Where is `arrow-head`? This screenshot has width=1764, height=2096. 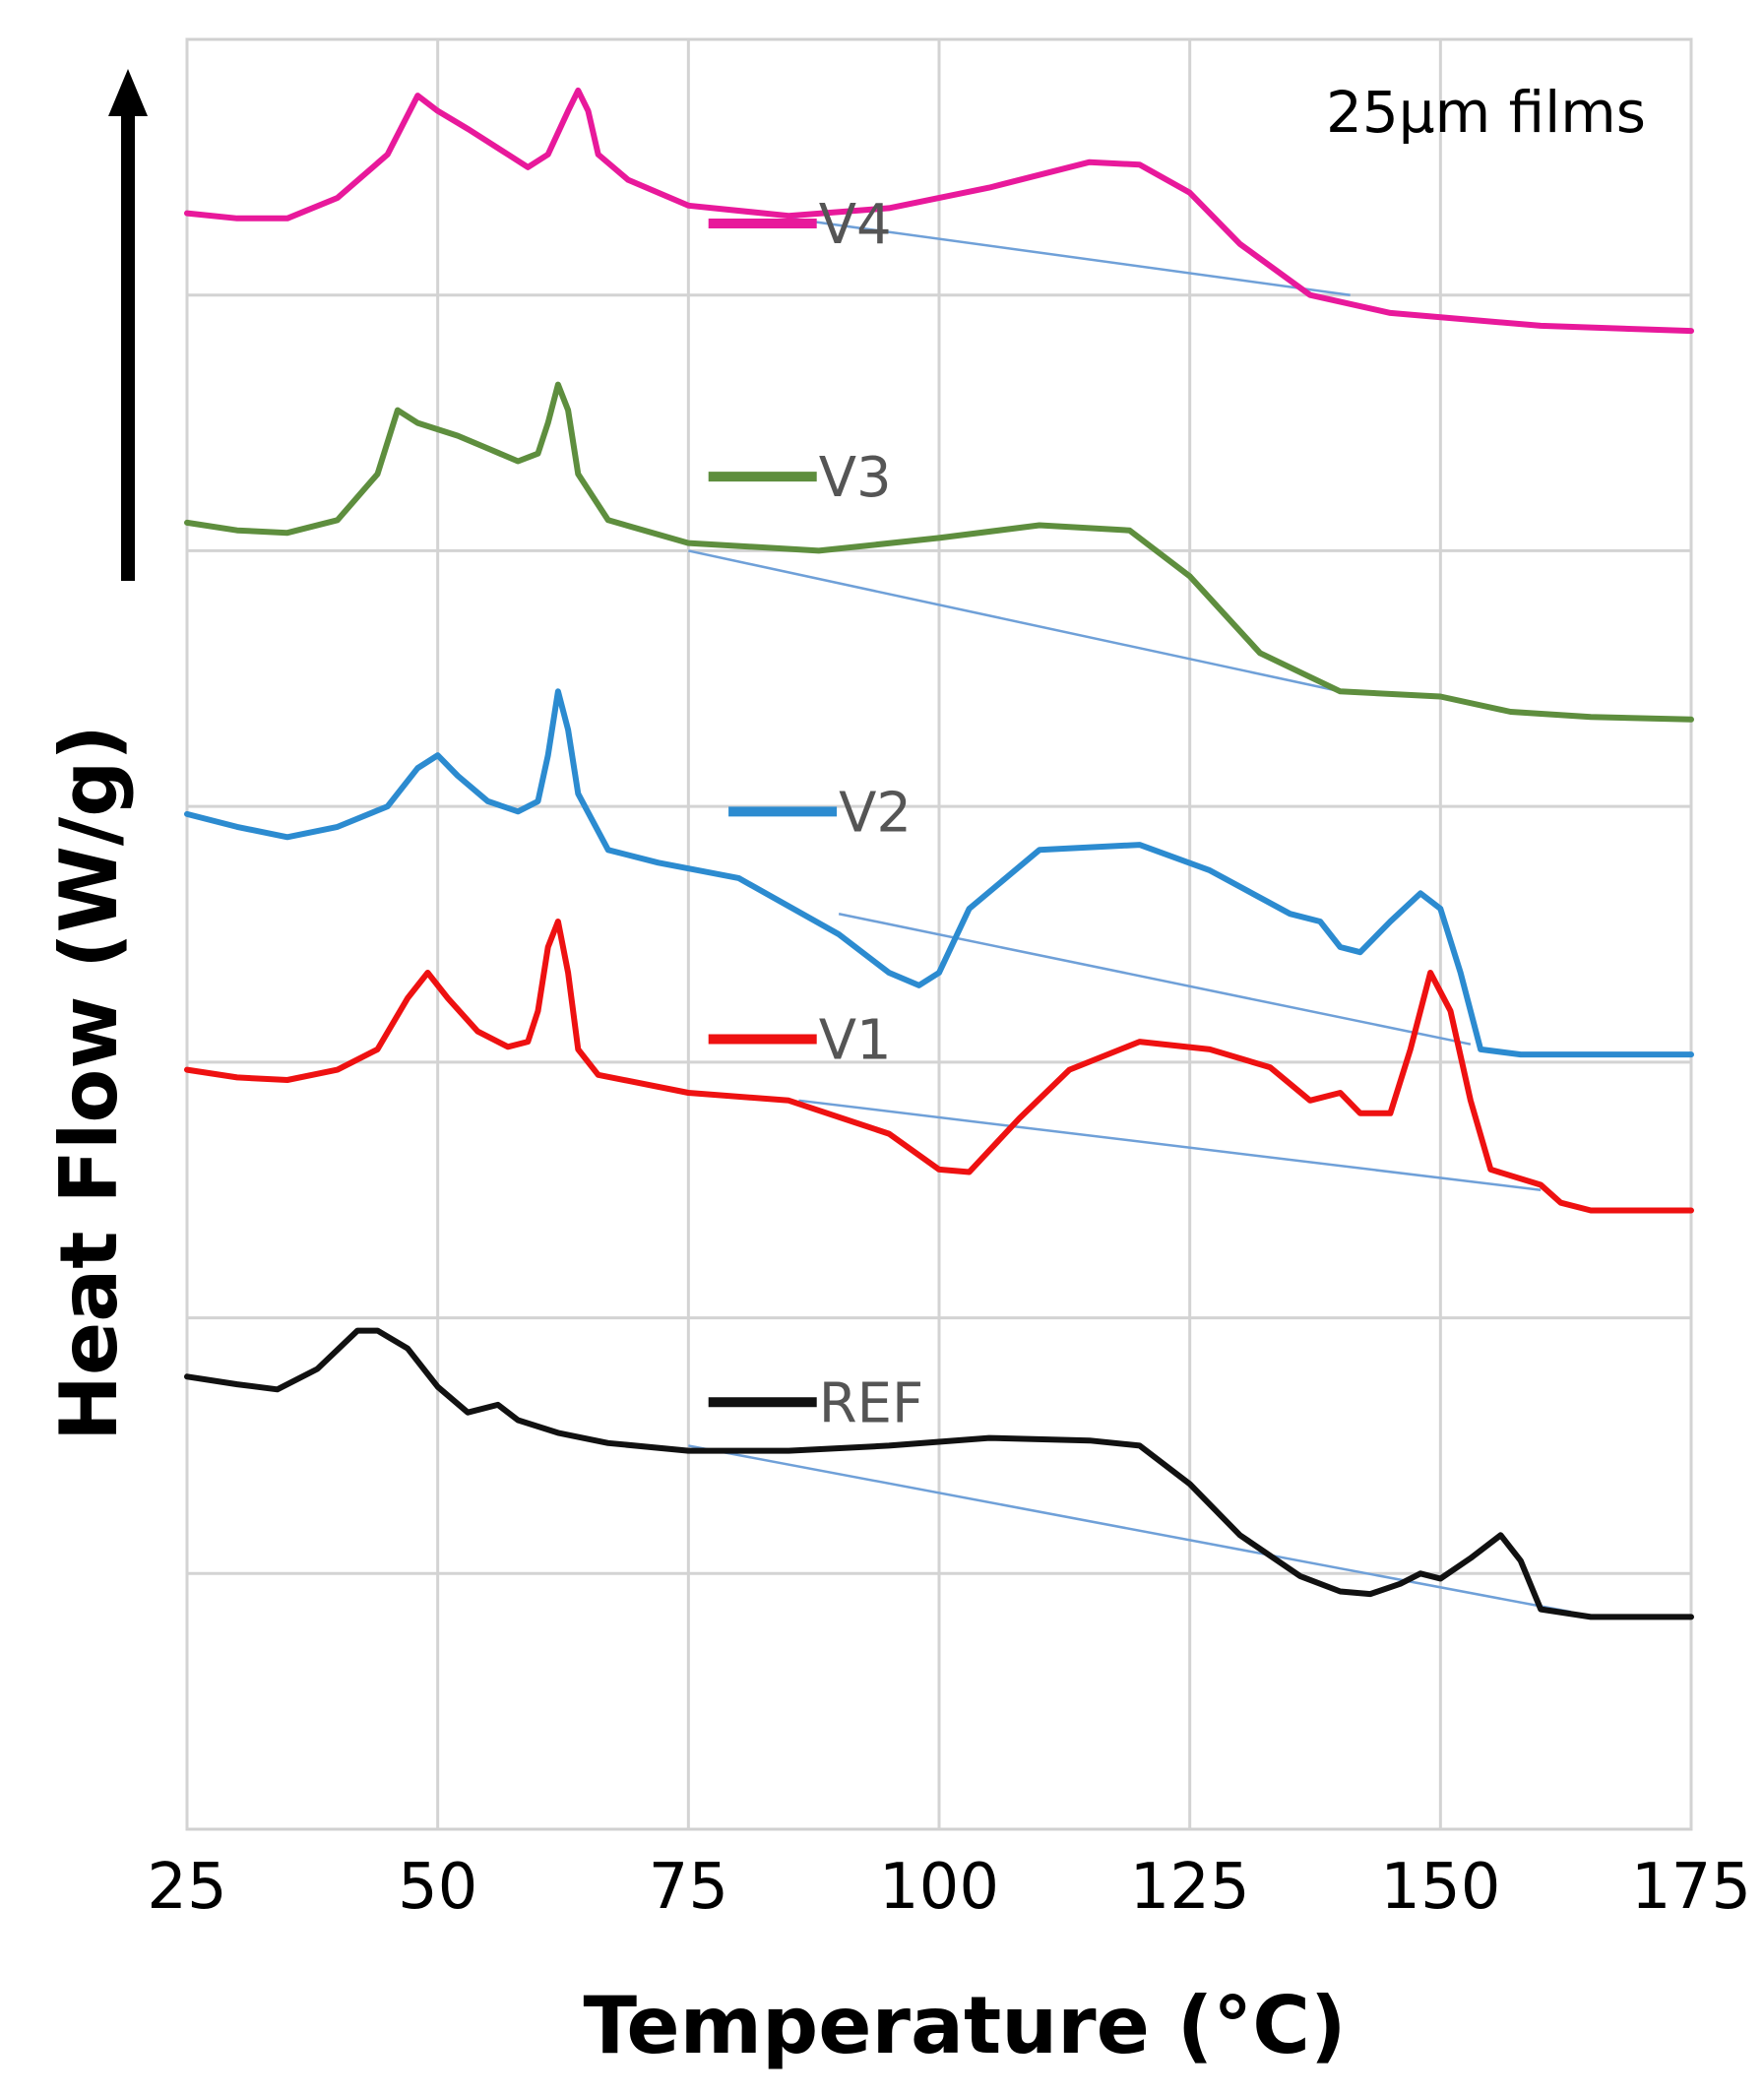
arrow-head is located at coordinates (128, 92).